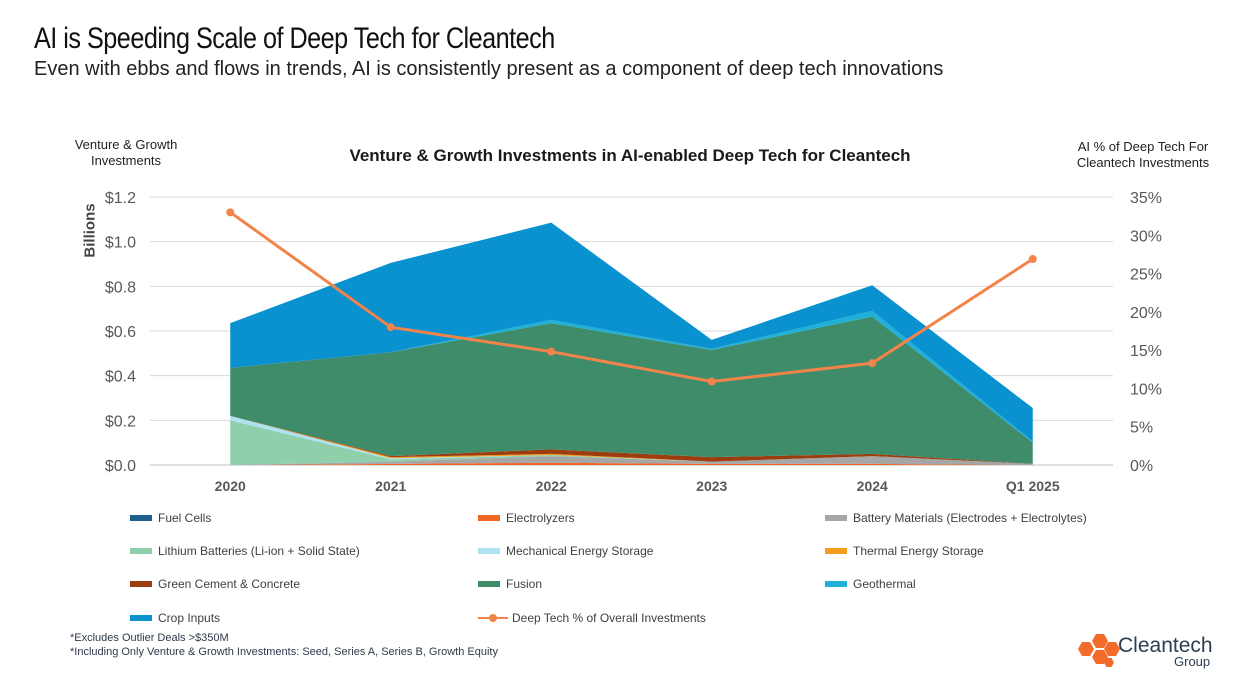  I want to click on x-tick-label: 2024, so click(872, 486).